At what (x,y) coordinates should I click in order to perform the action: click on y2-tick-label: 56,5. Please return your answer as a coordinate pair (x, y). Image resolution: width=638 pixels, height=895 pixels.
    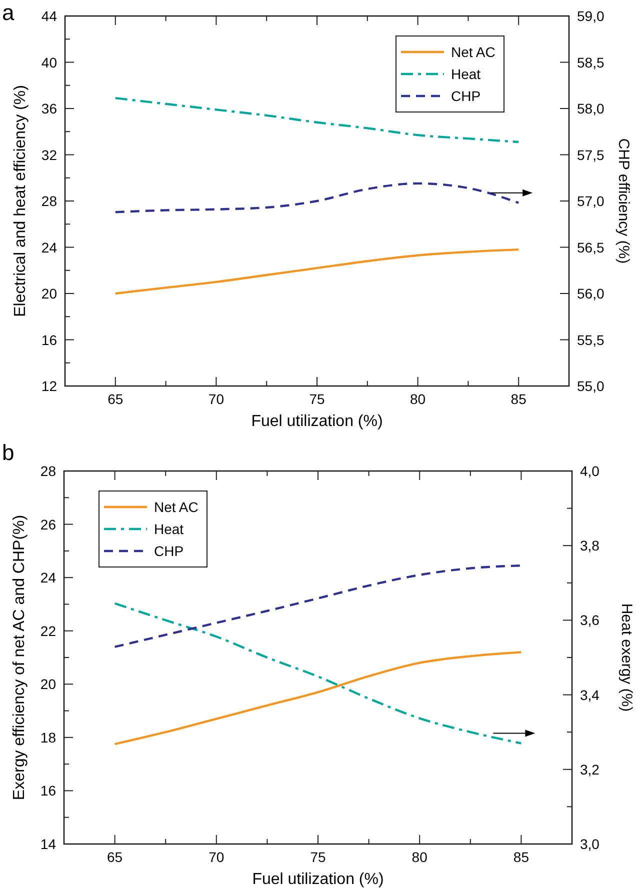
    Looking at the image, I should click on (590, 247).